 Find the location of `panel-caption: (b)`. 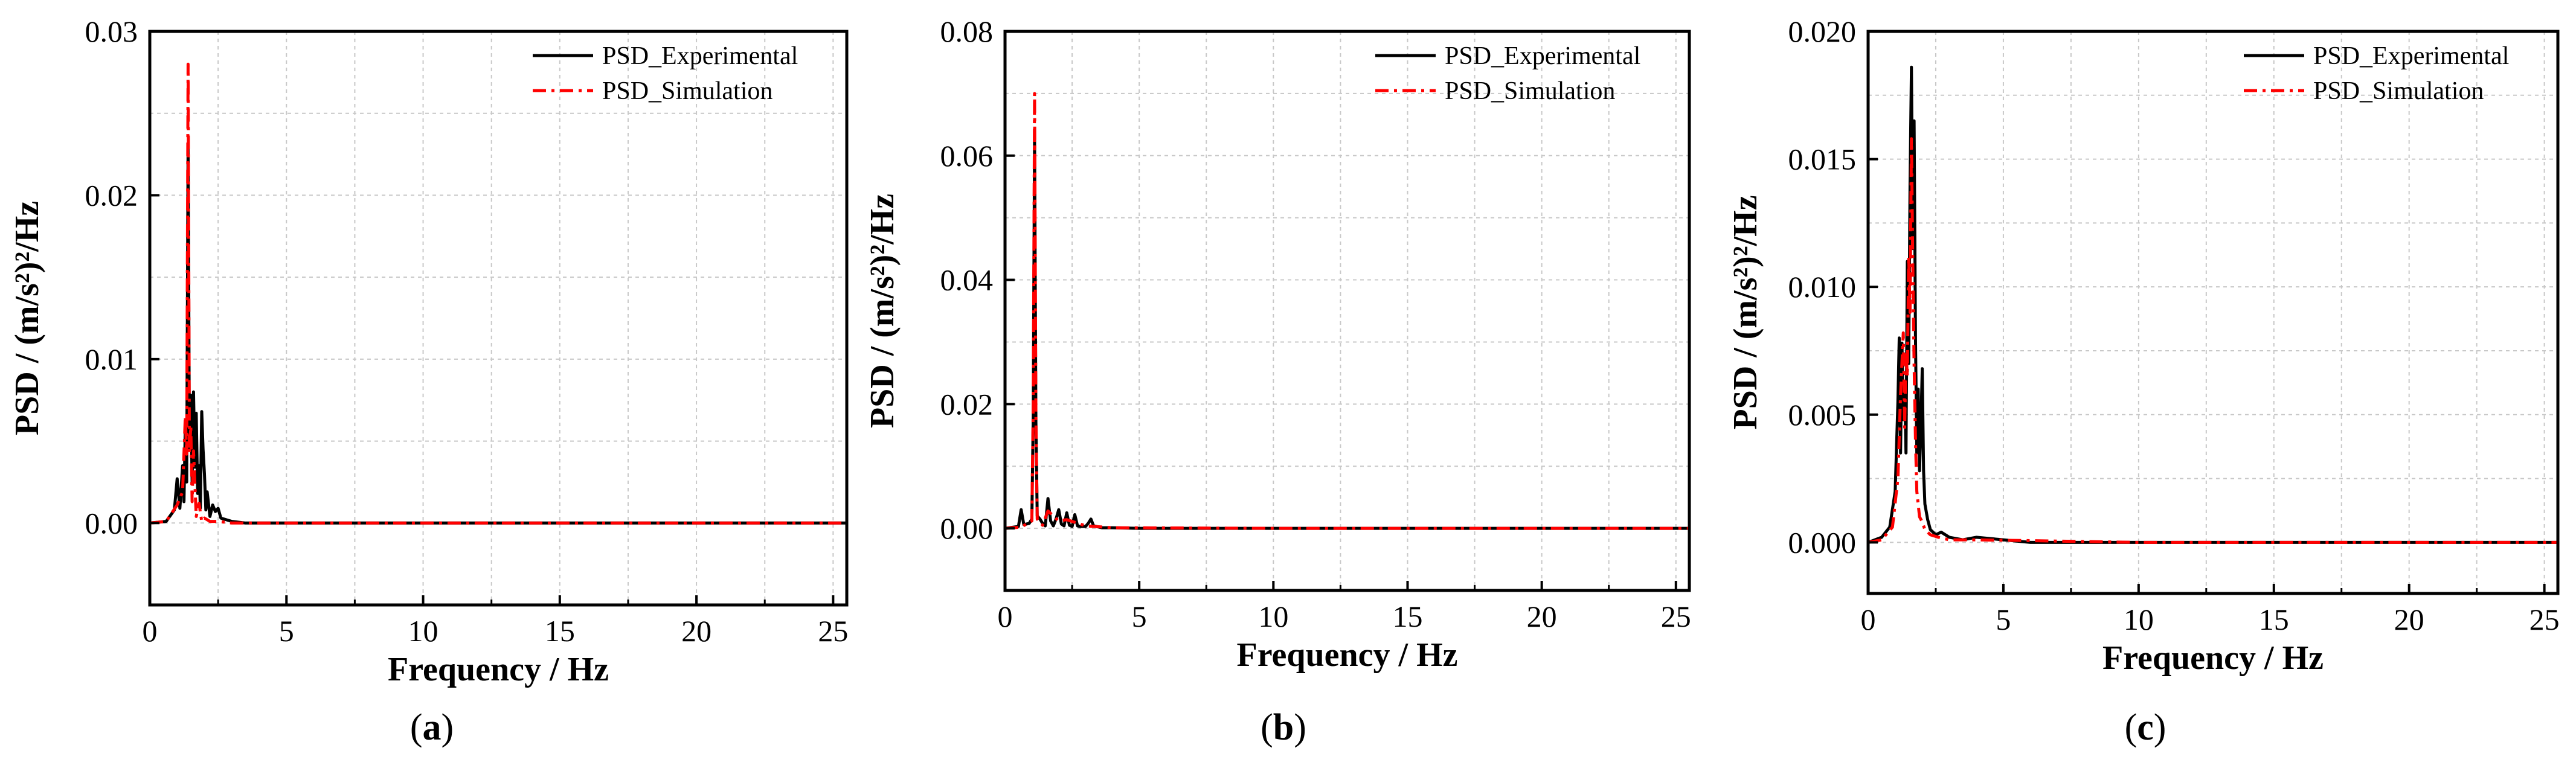

panel-caption: (b) is located at coordinates (1283, 727).